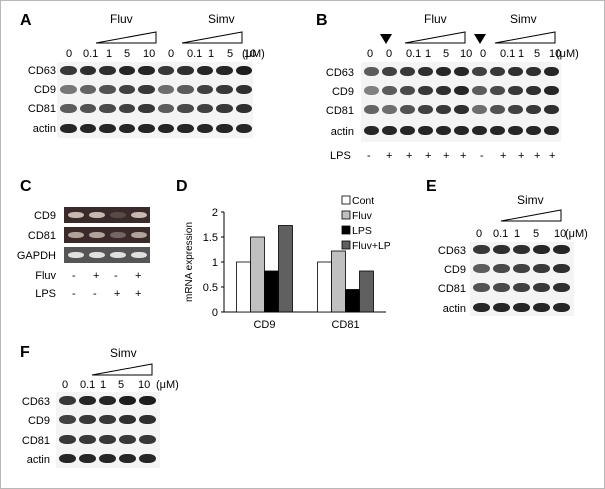  Describe the element at coordinates (552, 156) in the screenshot. I see `panel-b-lps-sign-10: +` at that location.